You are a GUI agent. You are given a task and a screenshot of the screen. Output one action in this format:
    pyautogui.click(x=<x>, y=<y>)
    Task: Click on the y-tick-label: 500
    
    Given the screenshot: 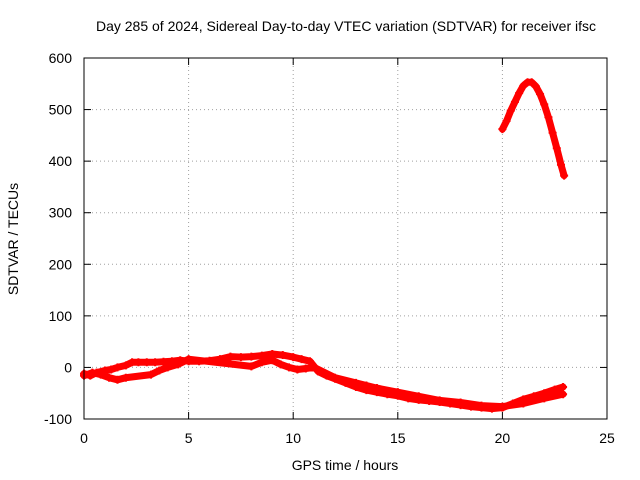 What is the action you would take?
    pyautogui.click(x=61, y=110)
    